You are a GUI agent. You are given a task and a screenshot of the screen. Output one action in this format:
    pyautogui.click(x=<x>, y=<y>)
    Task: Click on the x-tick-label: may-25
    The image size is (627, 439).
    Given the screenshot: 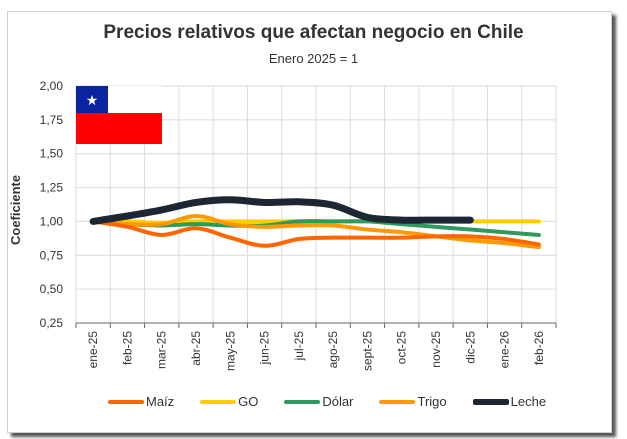 What is the action you would take?
    pyautogui.click(x=230, y=351)
    